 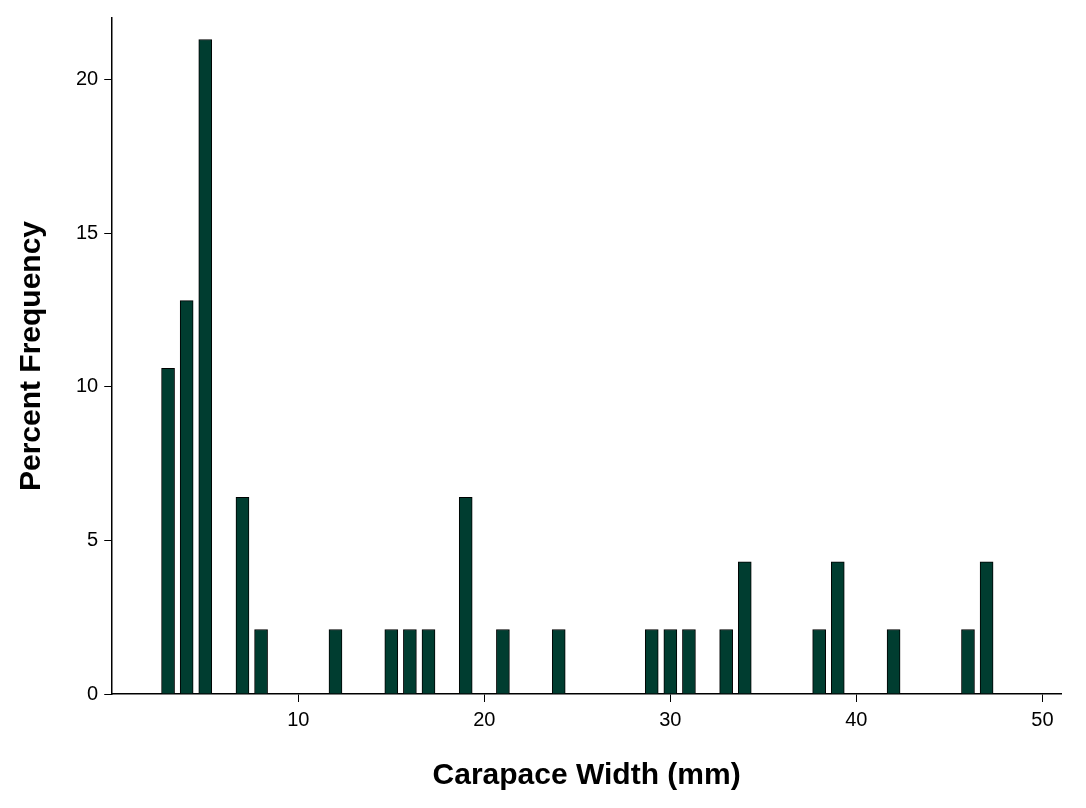 I want to click on y-tick-label: 5, so click(x=93, y=538).